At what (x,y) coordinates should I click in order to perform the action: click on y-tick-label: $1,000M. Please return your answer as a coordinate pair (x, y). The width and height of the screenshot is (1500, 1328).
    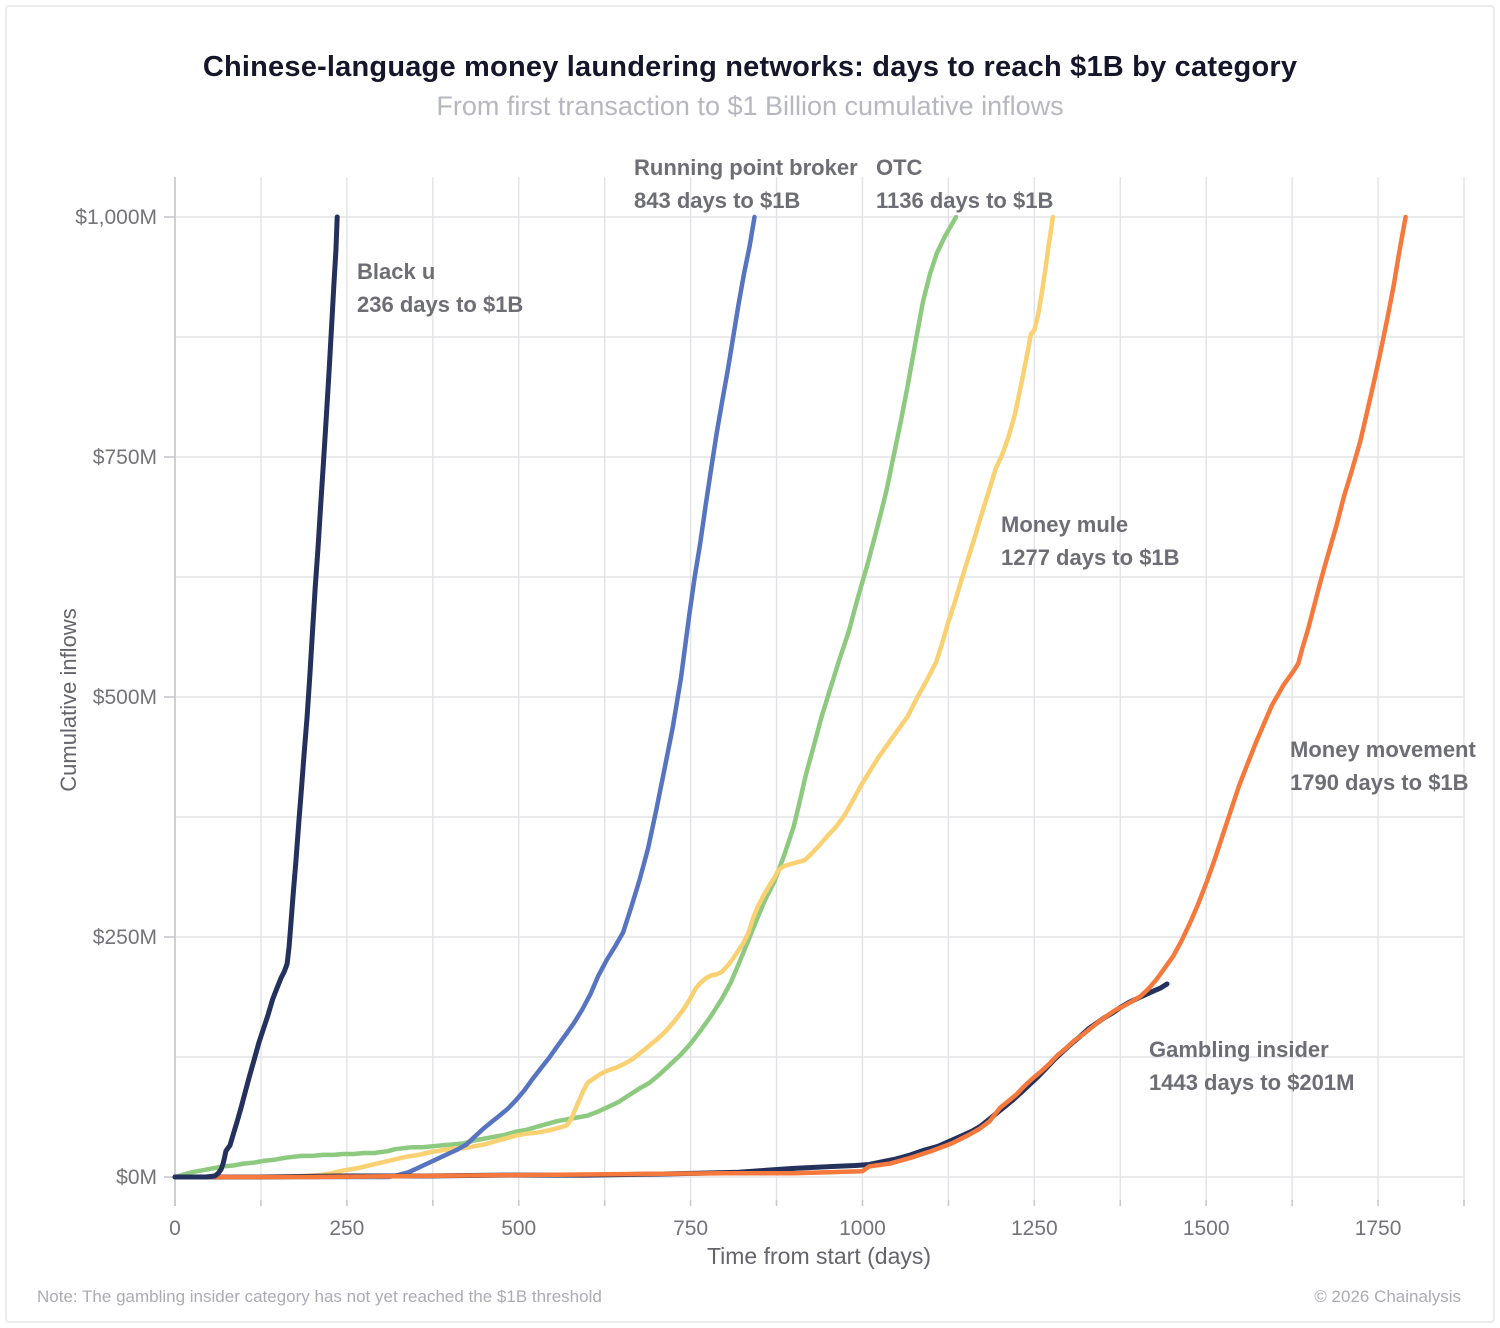
    Looking at the image, I should click on (116, 217).